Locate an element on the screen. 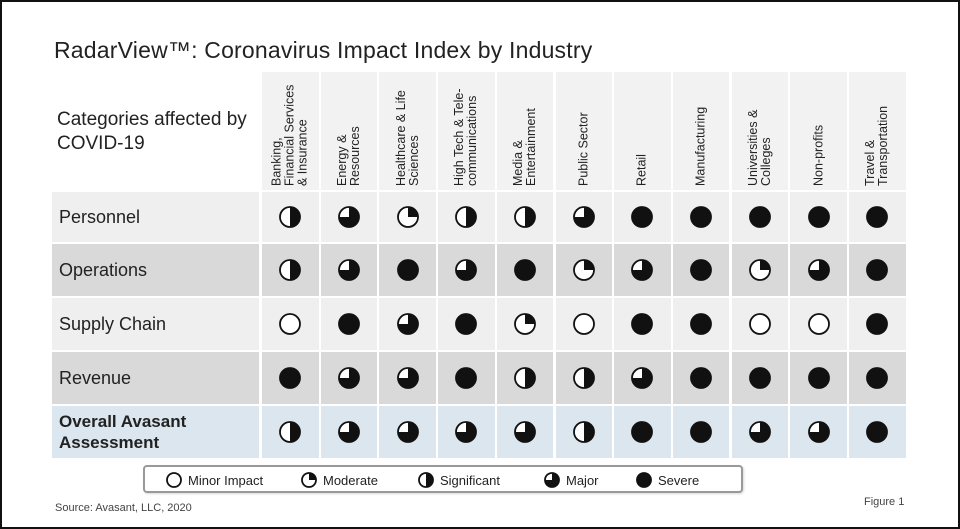  legend-item: Minor Impact is located at coordinates (214, 480).